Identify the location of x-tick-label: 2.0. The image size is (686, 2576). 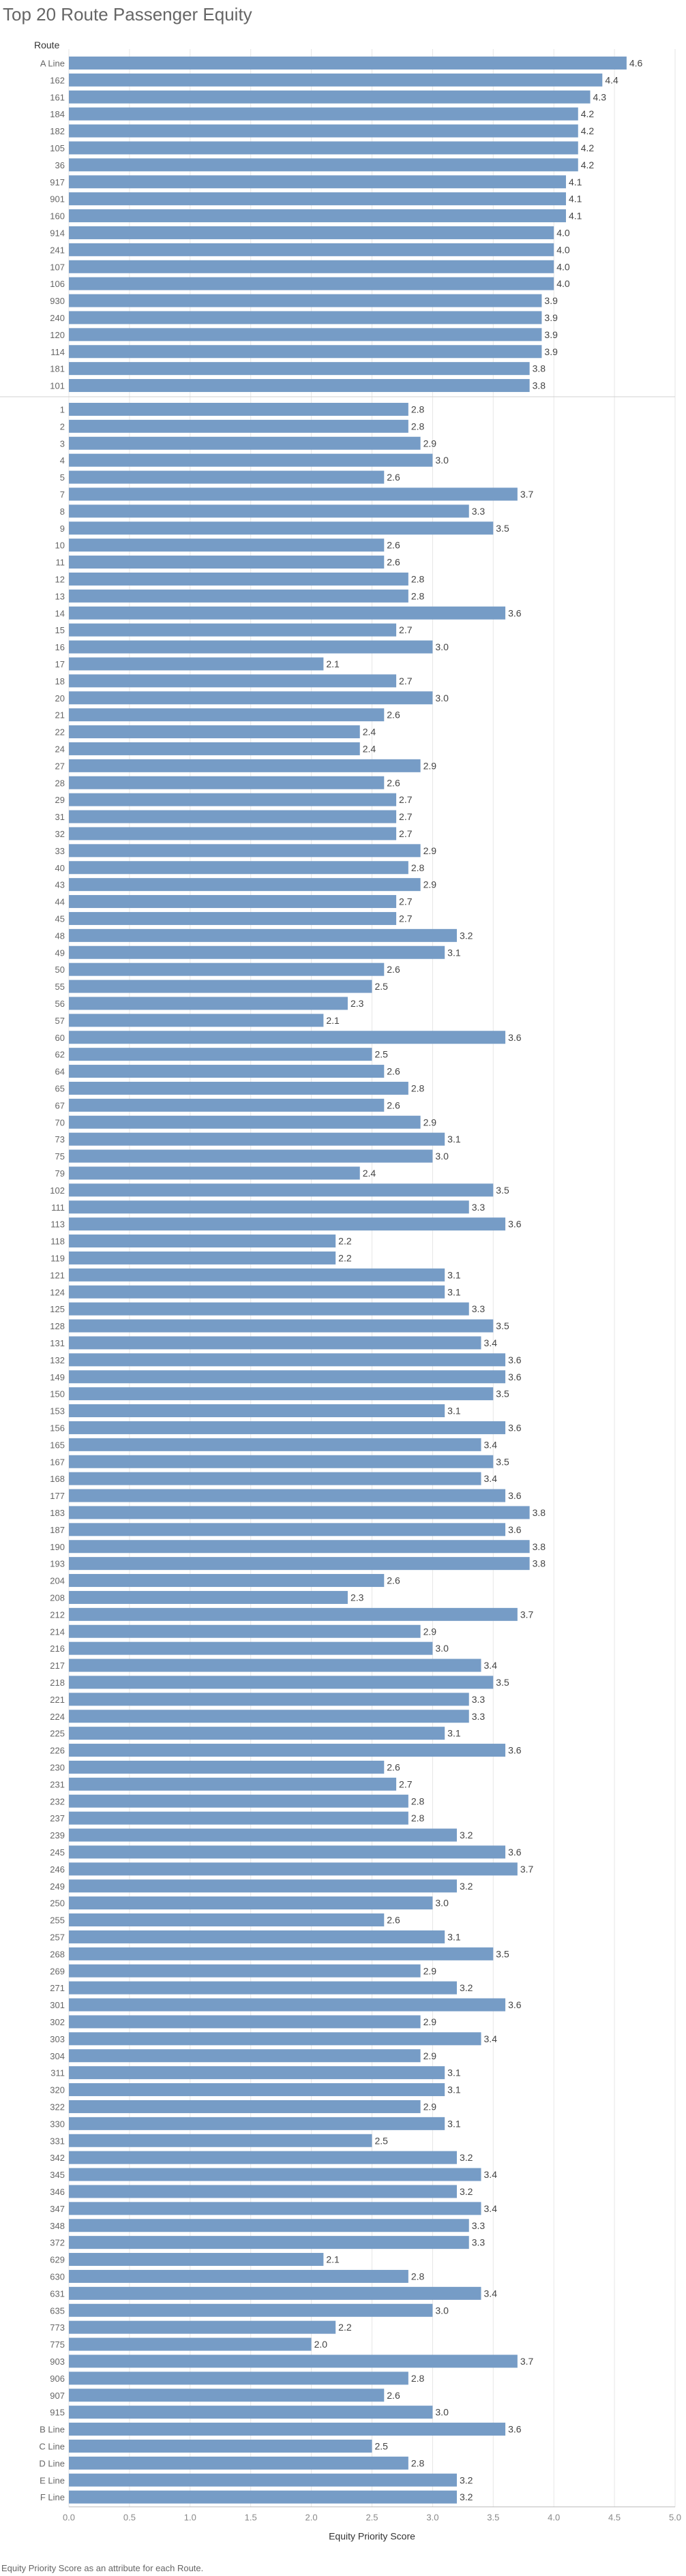
(311, 2518).